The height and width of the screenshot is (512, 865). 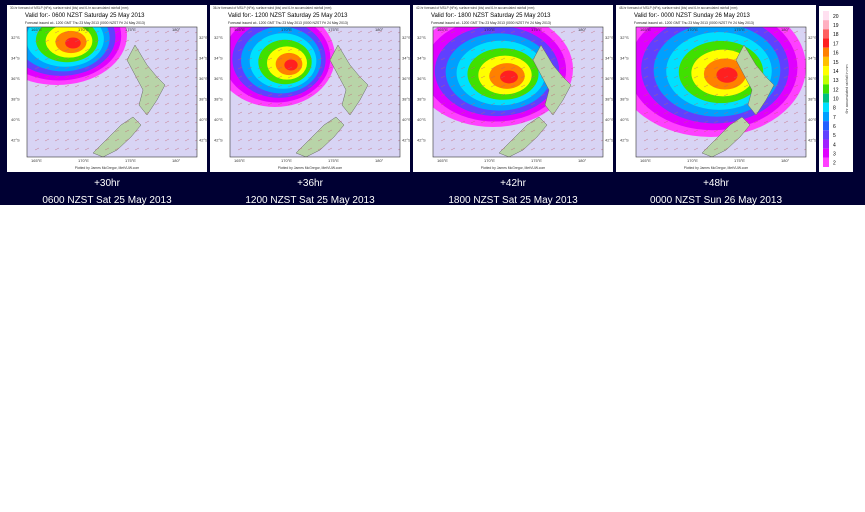 What do you see at coordinates (834, 109) in the screenshot?
I see `legend-label: 8` at bounding box center [834, 109].